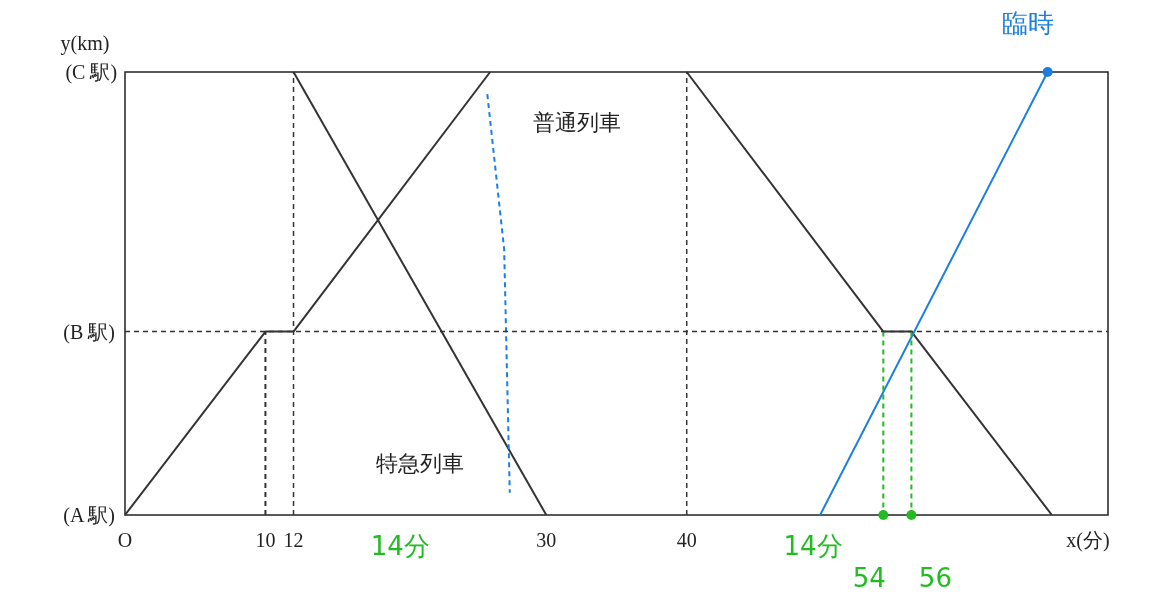 The height and width of the screenshot is (611, 1153). I want to click on x-tick-label: 10, so click(265, 540).